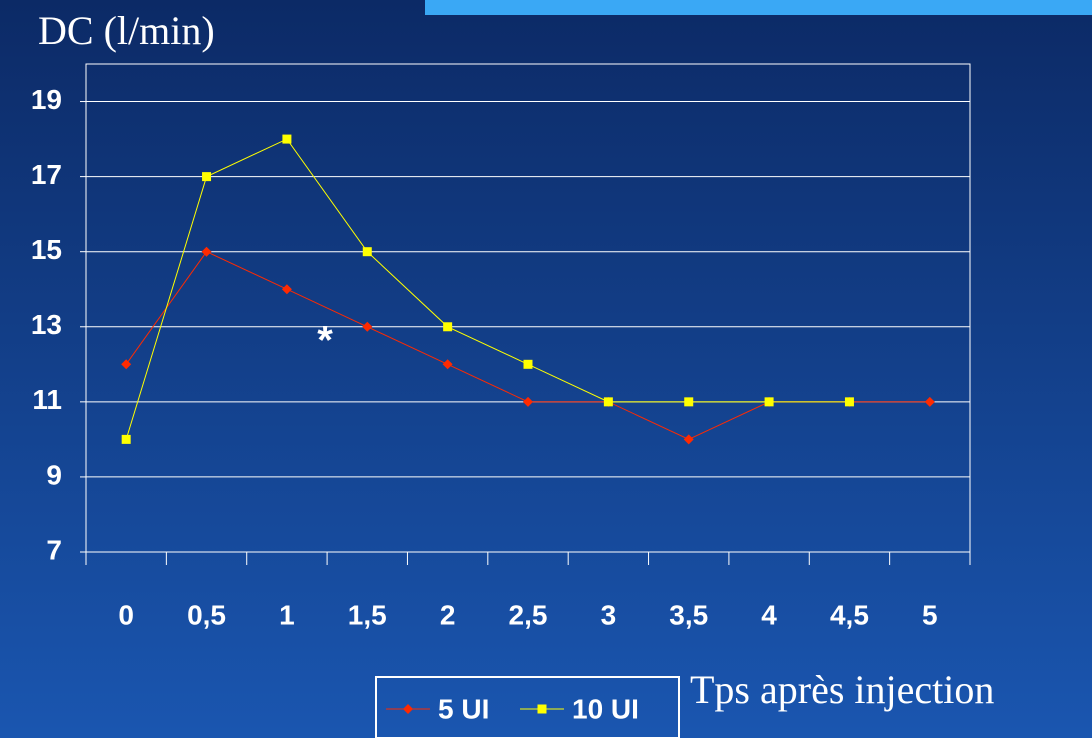  I want to click on legend-label: 10 UI, so click(605, 708).